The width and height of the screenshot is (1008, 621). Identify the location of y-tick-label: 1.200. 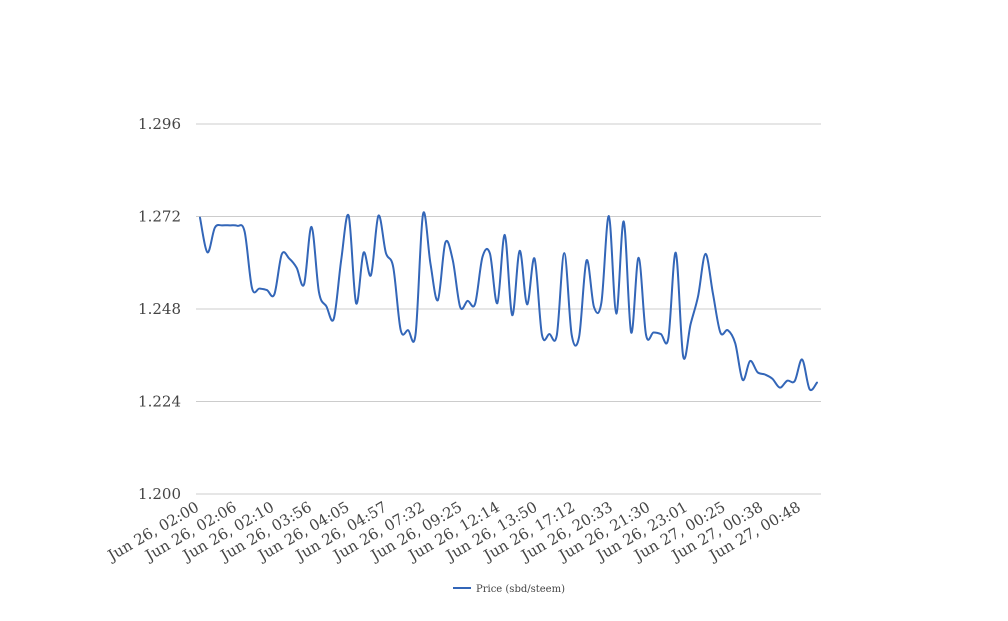
(159, 494).